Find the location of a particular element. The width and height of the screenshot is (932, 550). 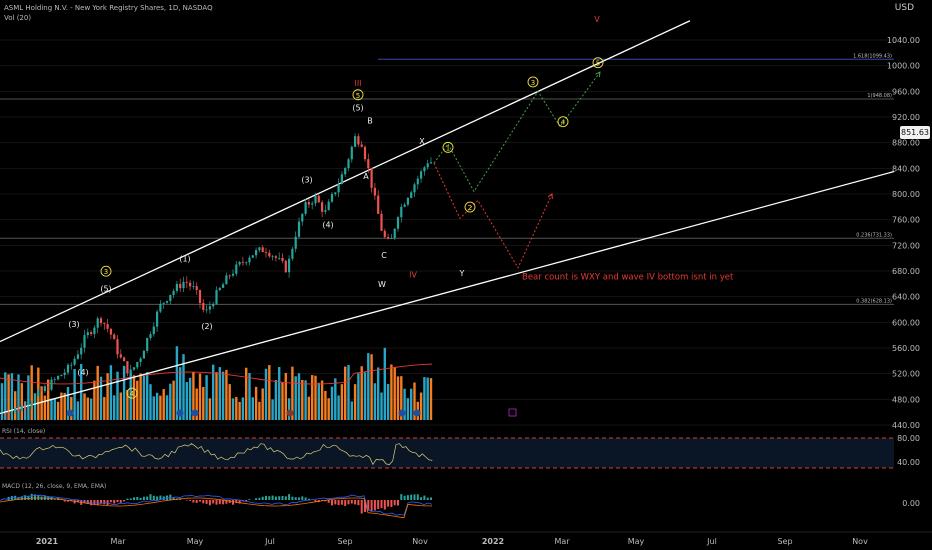

wave-label: III is located at coordinates (357, 83).